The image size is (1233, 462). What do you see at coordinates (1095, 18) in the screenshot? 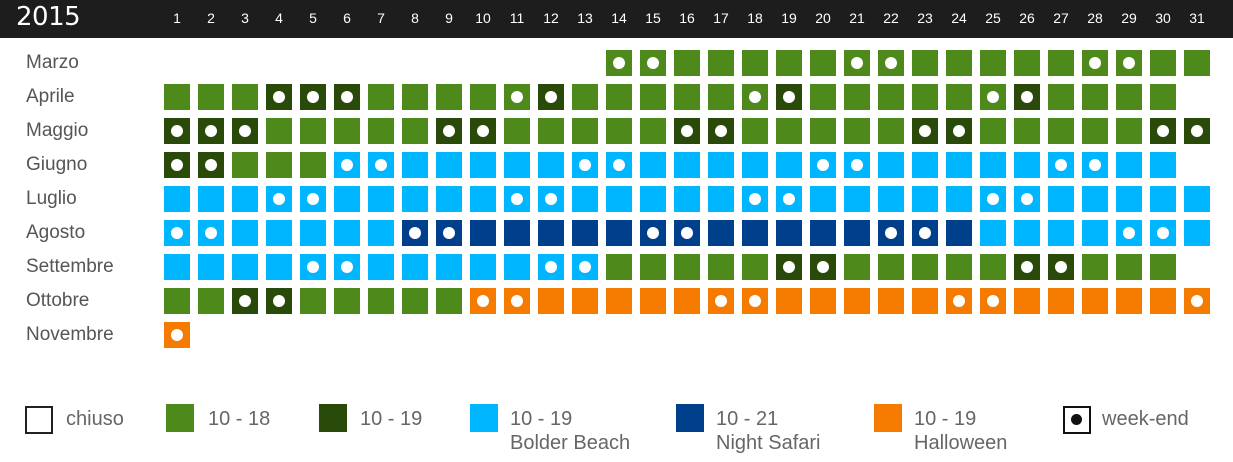
I see `day-number: 28` at bounding box center [1095, 18].